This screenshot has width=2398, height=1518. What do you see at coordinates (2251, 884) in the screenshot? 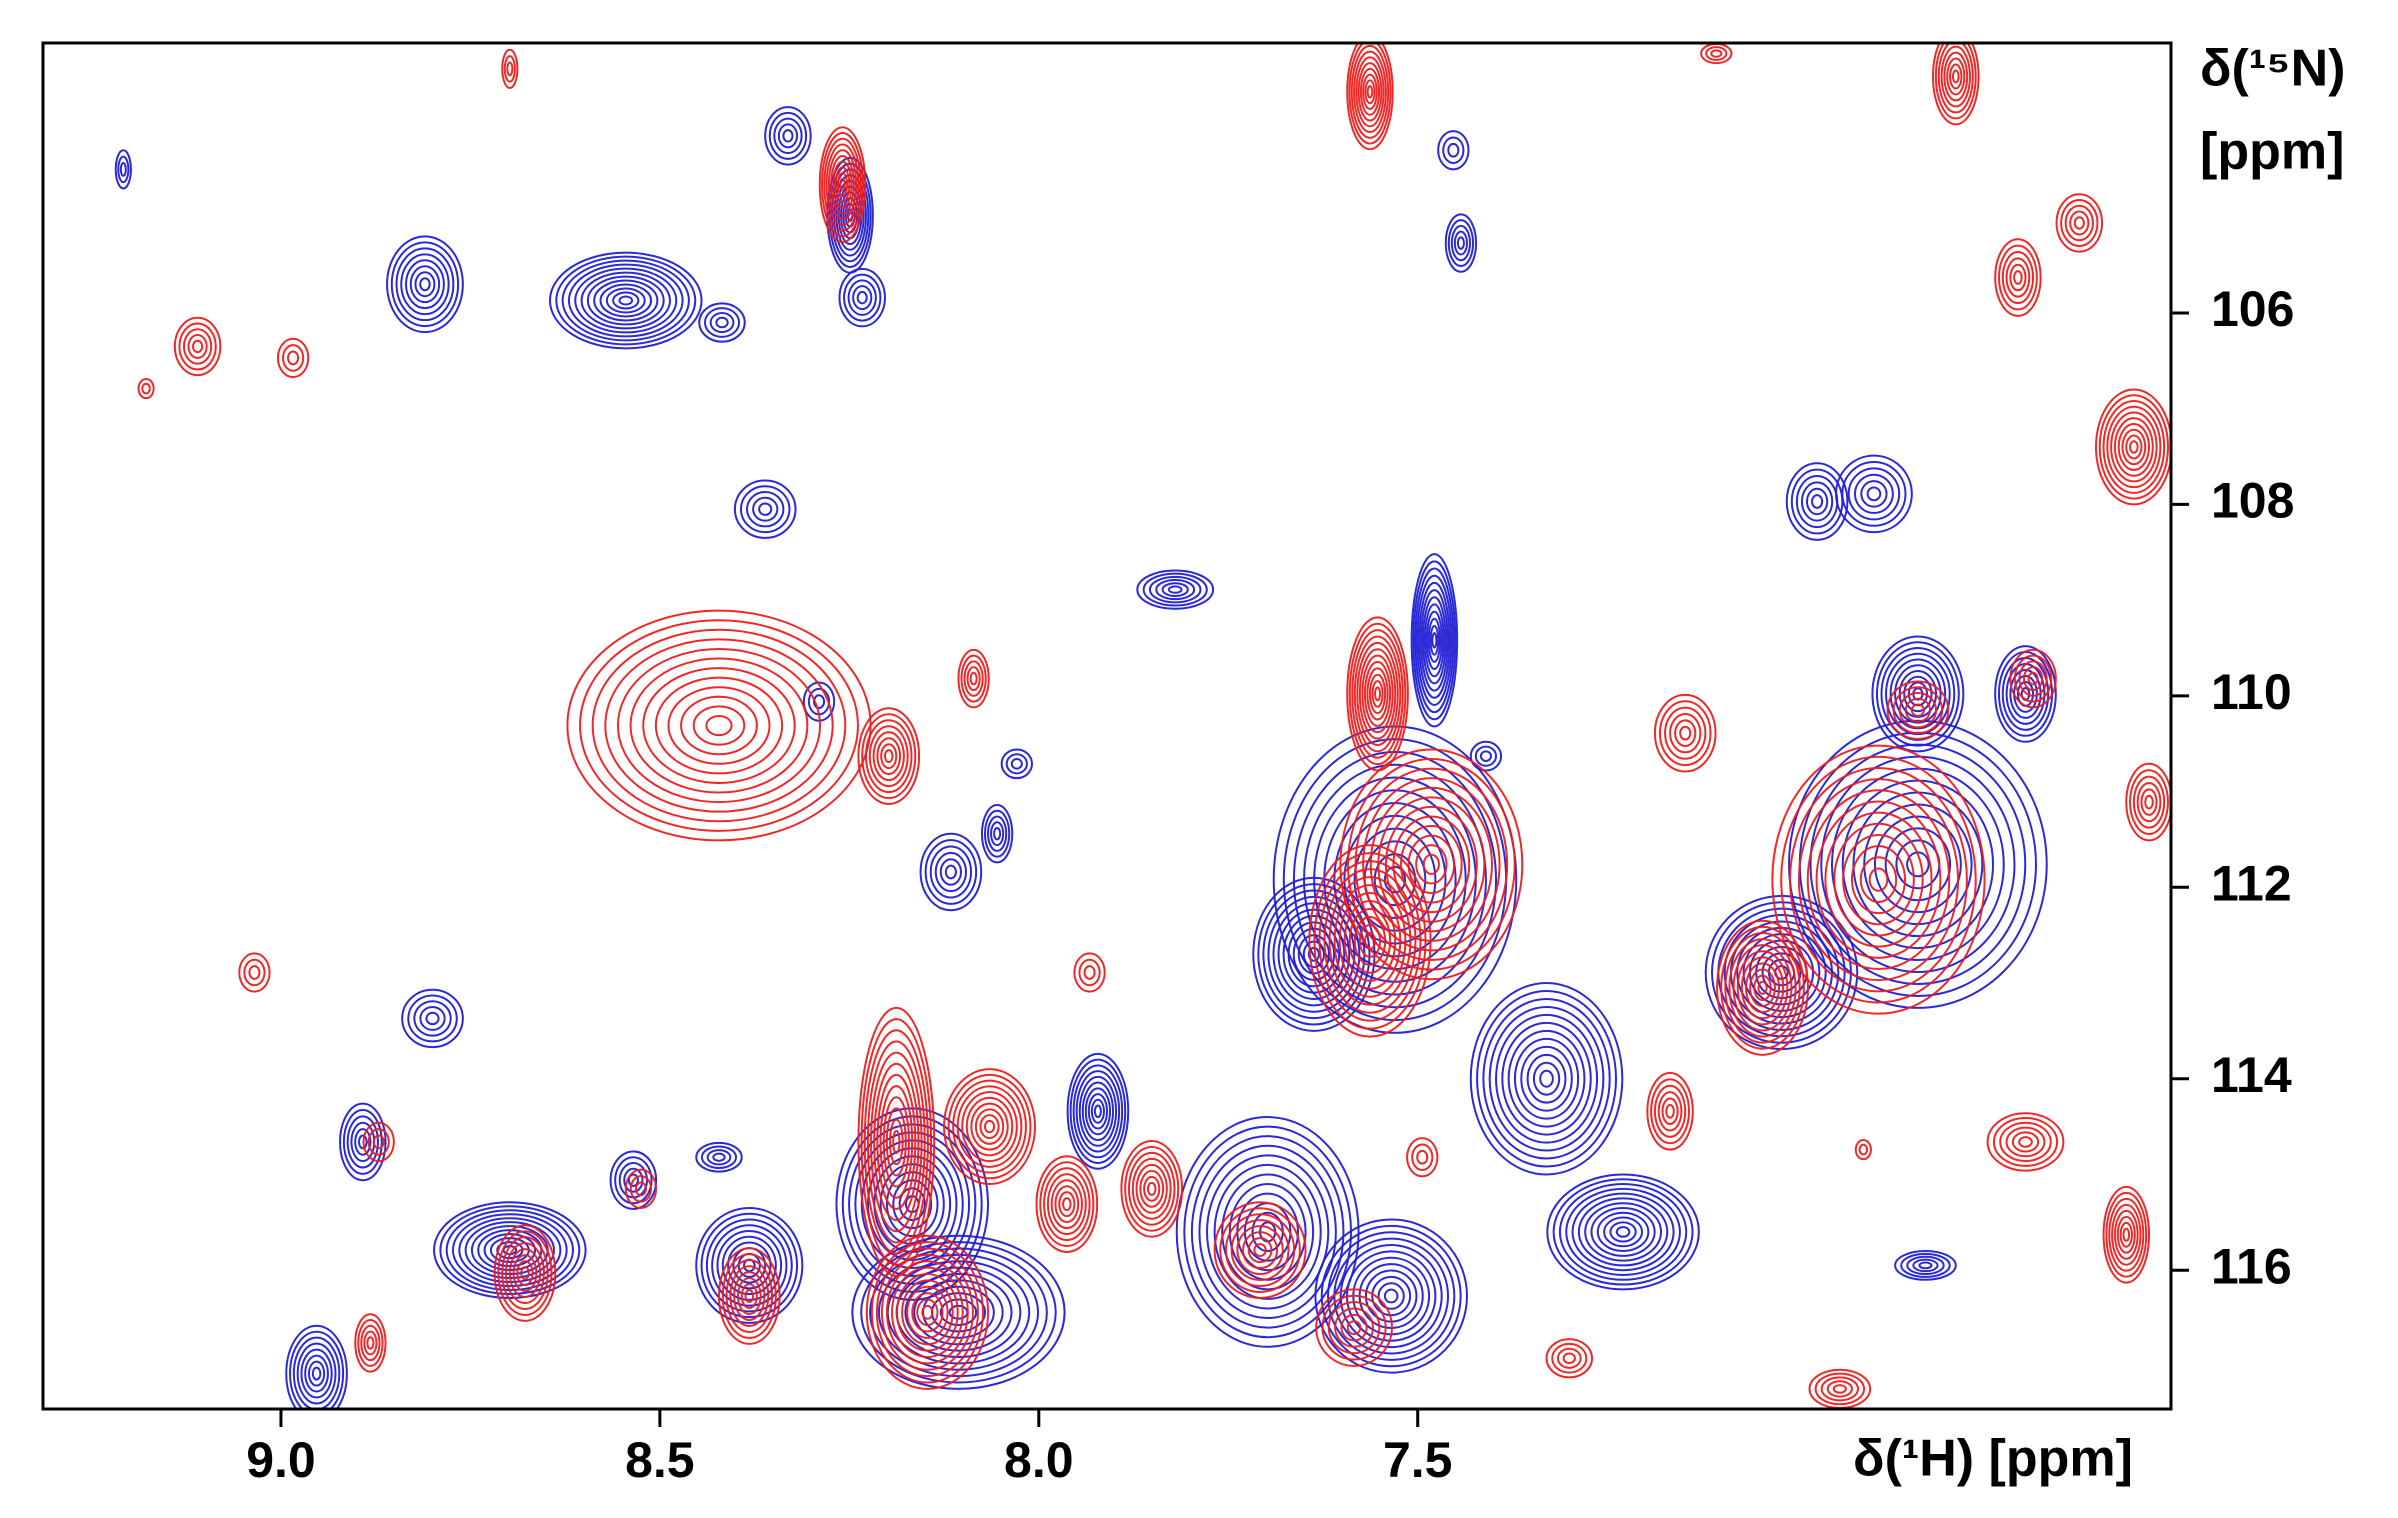
I see `y-tick-label: 112` at bounding box center [2251, 884].